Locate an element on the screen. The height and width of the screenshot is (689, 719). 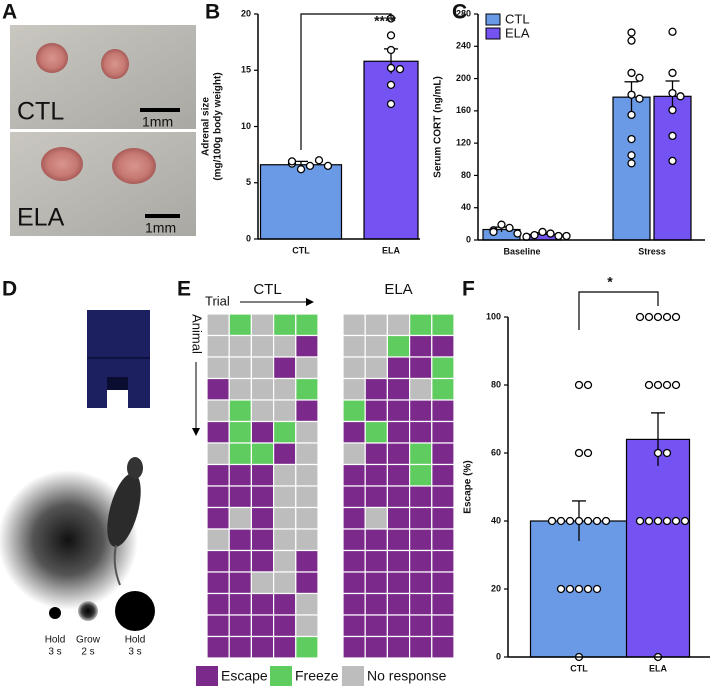
shelter is located at coordinates (118, 359).